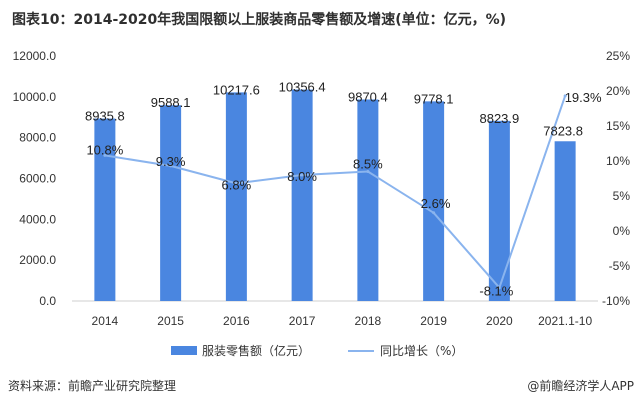  I want to click on right-tick-label: 25%, so click(618, 56).